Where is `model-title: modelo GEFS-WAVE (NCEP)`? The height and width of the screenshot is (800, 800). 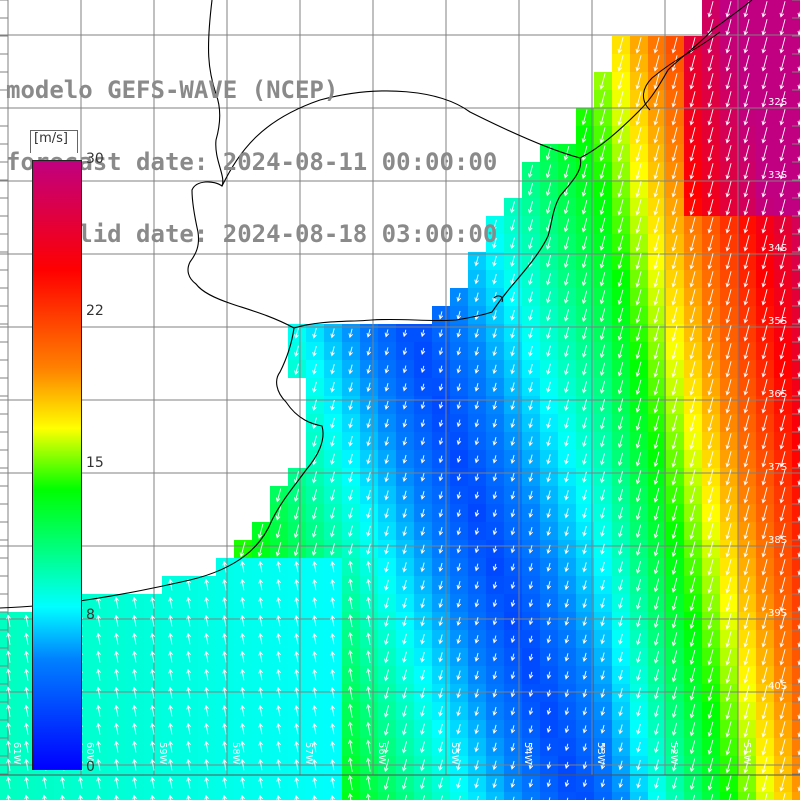 model-title: modelo GEFS-WAVE (NCEP) is located at coordinates (172, 90).